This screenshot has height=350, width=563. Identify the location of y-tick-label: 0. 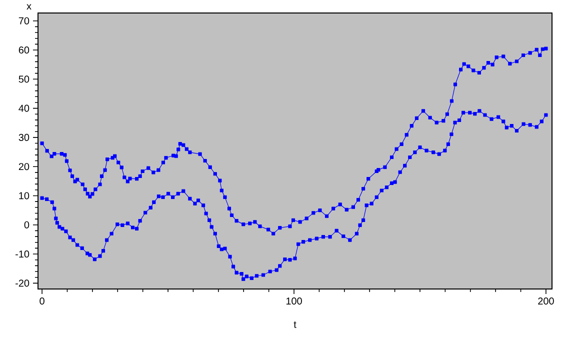
(27, 224).